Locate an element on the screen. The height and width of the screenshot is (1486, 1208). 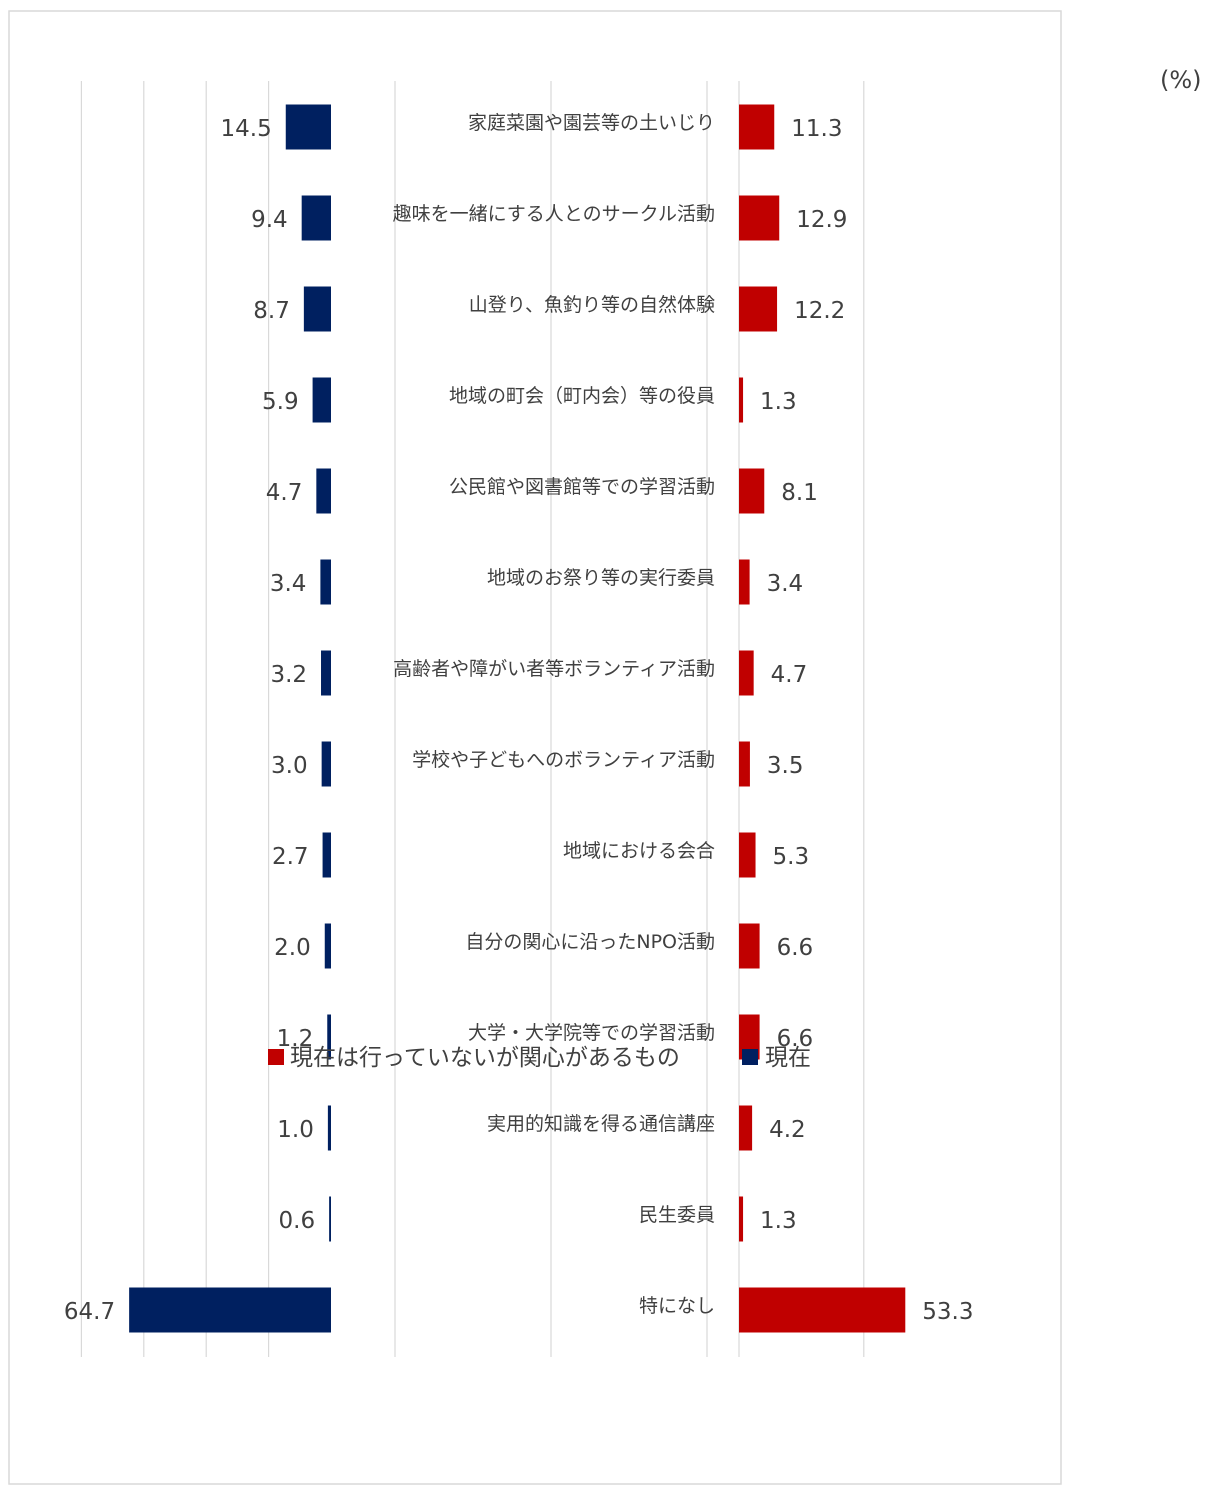
category-label-5: 地域のお祭り等の実行委員 is located at coordinates (601, 578).